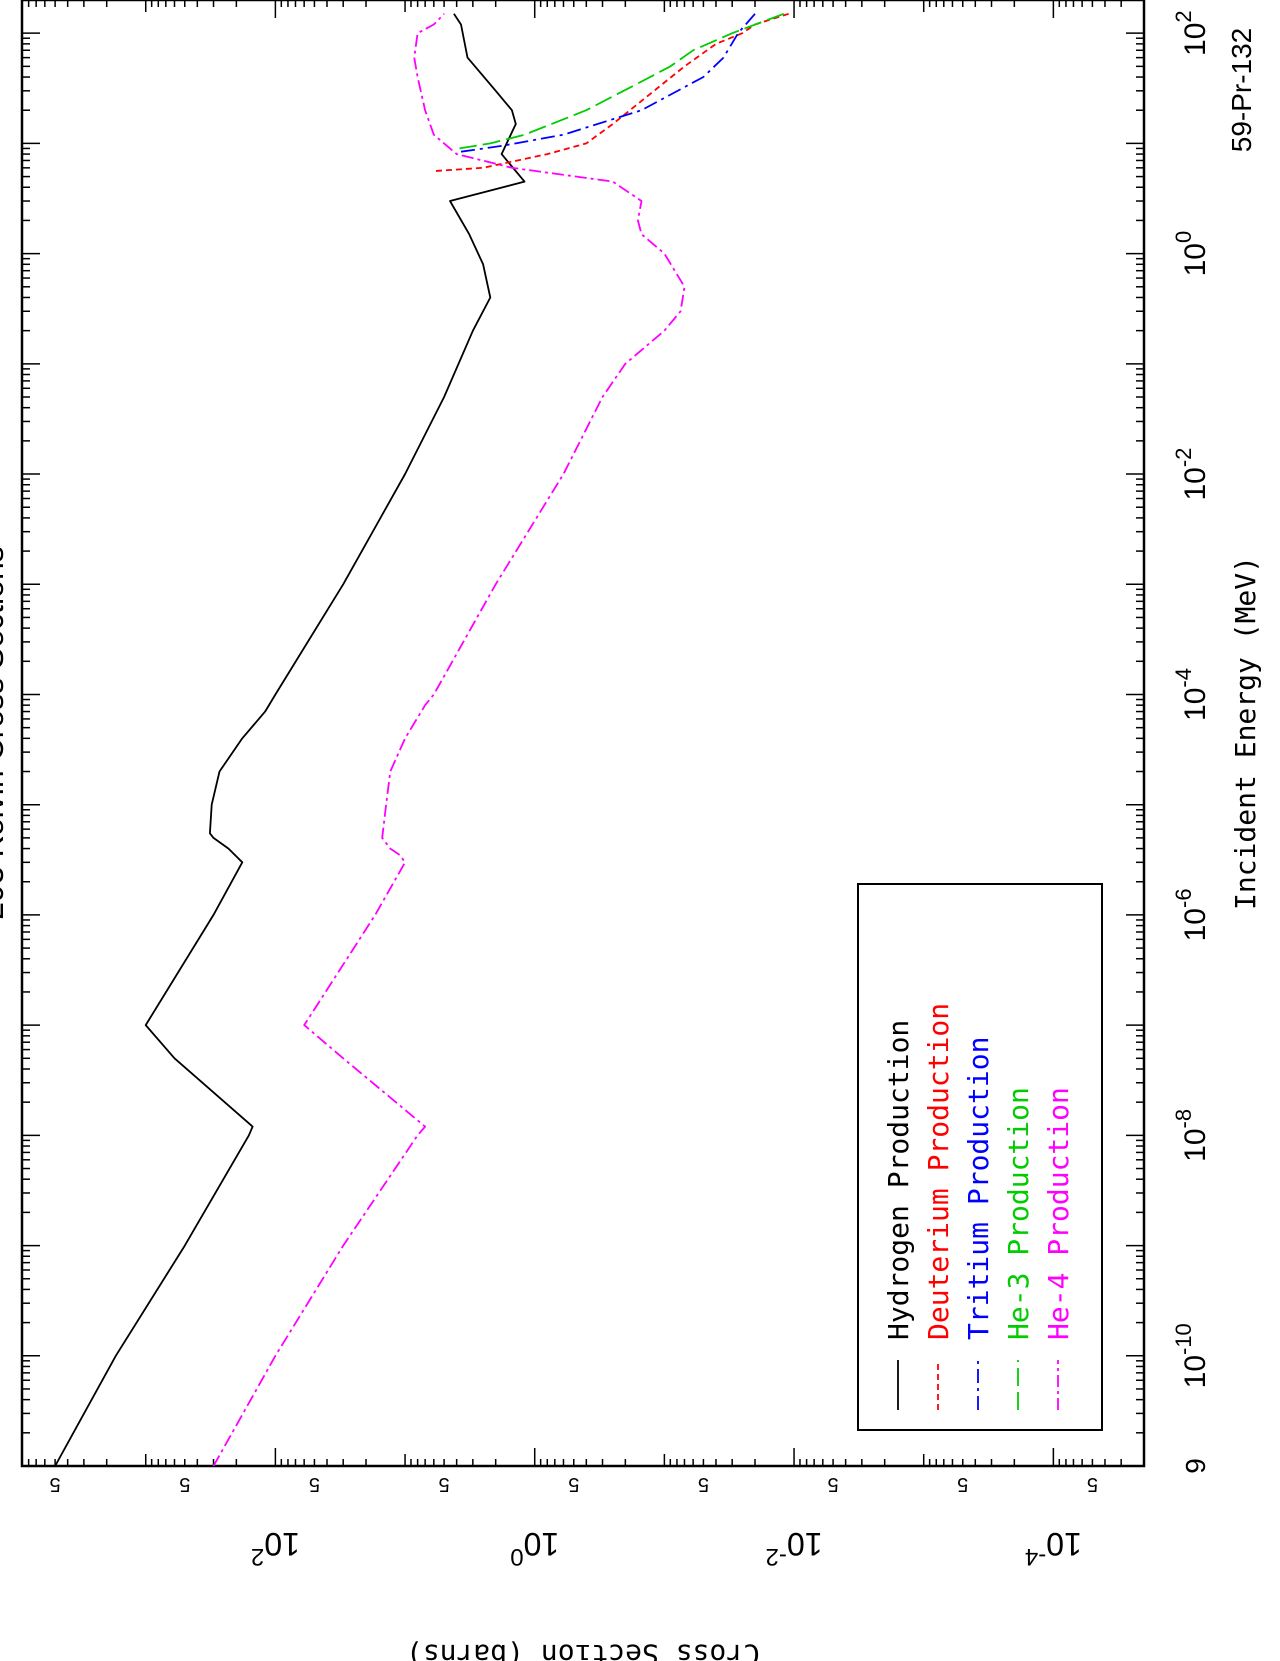  I want to click on y-tick-label: 10², so click(275, 1548).